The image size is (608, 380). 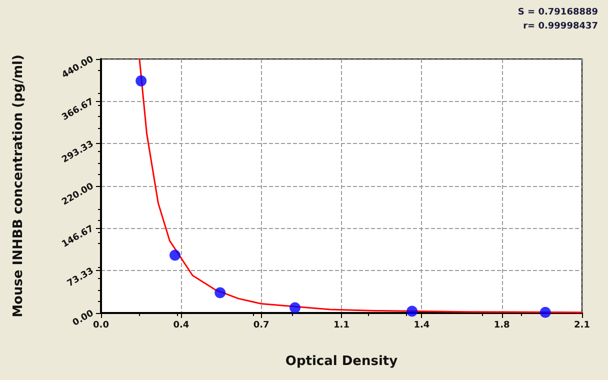 What do you see at coordinates (101, 325) in the screenshot?
I see `x-tick-label: 0.0` at bounding box center [101, 325].